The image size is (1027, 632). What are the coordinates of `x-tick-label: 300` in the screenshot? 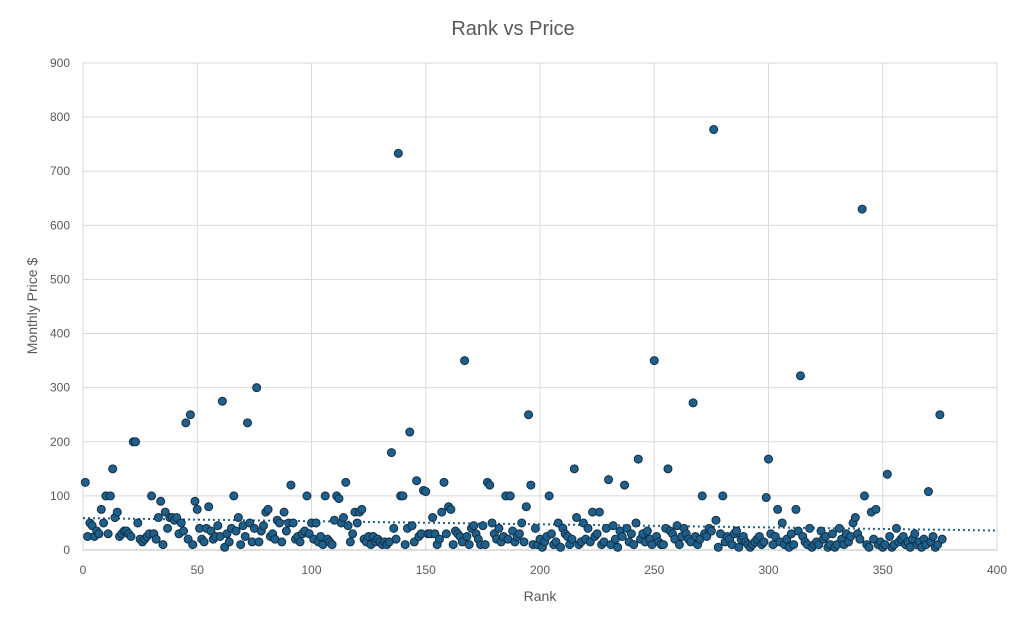 It's located at (768, 570).